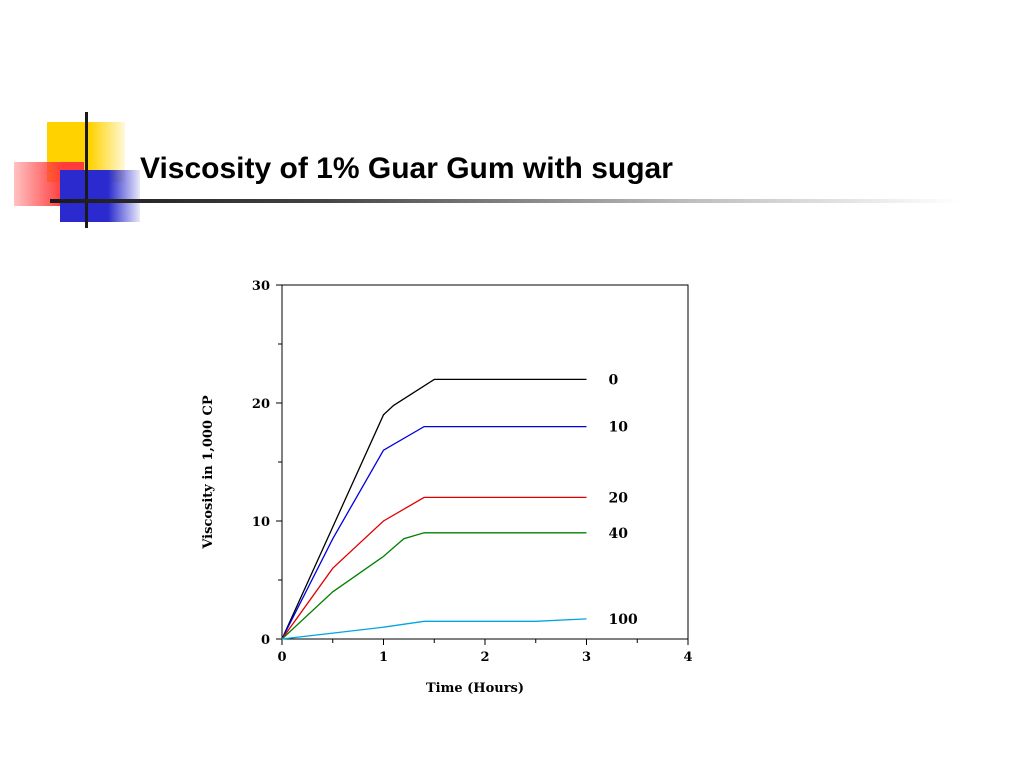  I want to click on x-axis-label: Time (Hours), so click(475, 688).